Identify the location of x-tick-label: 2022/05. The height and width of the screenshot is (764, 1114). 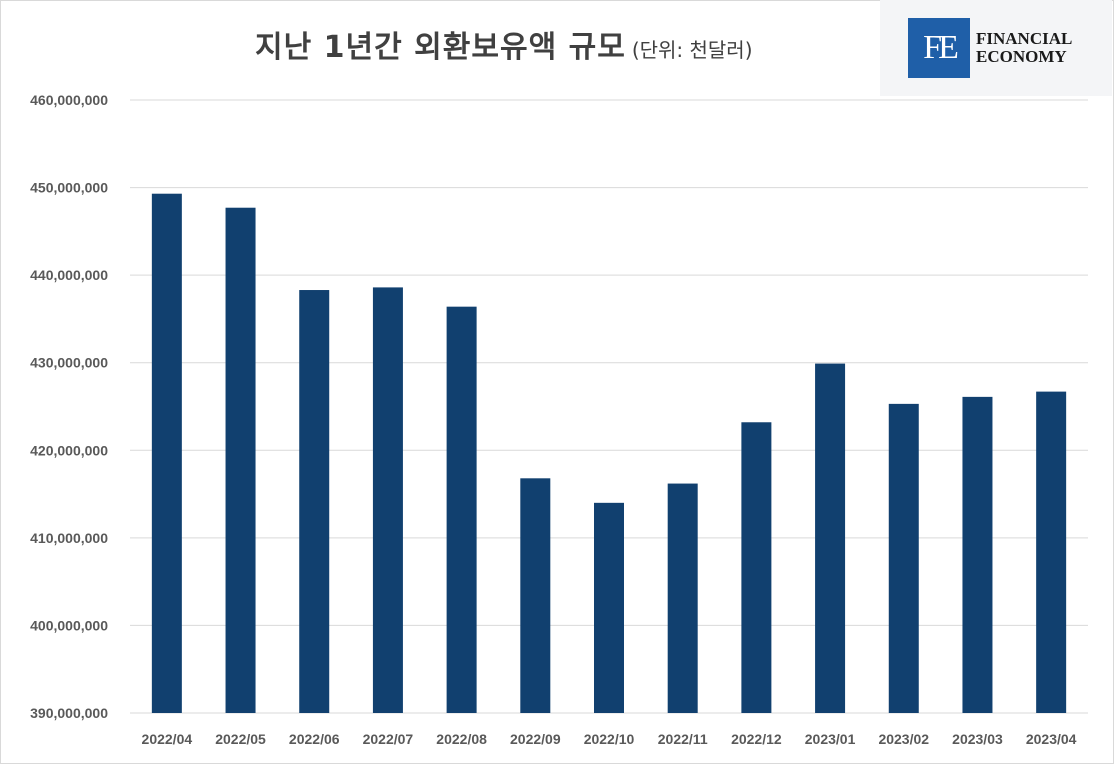
(240, 739).